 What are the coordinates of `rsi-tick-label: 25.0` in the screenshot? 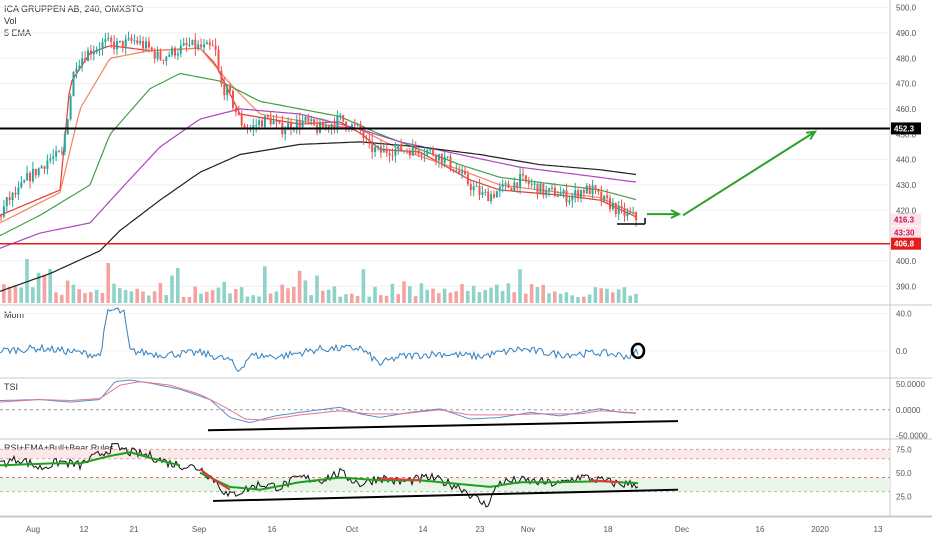 It's located at (904, 496).